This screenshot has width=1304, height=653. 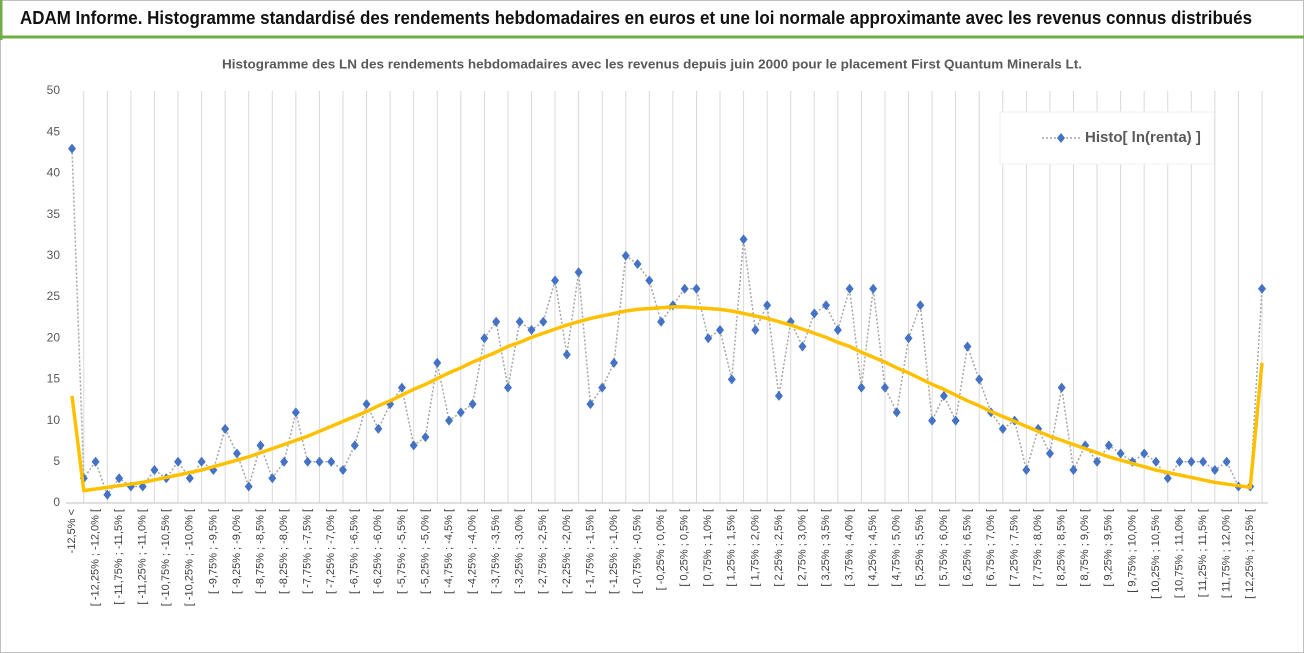 I want to click on x-tick-label: [ -5,75% ; -5,5% [, so click(x=402, y=551).